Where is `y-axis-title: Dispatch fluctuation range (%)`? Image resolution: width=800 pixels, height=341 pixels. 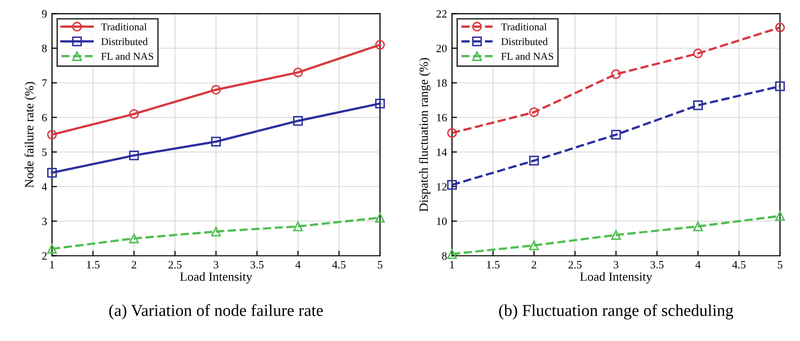
y-axis-title: Dispatch fluctuation range (%) is located at coordinates (424, 135).